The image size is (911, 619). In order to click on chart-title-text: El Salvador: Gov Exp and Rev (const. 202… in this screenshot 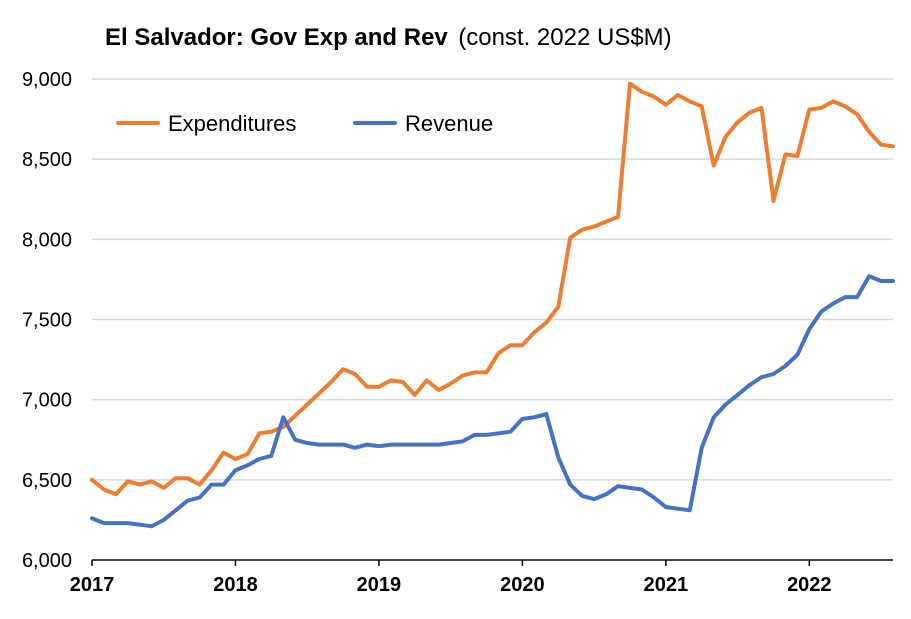, I will do `click(388, 37)`.